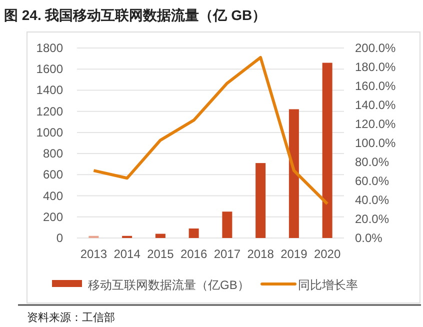  What do you see at coordinates (369, 238) in the screenshot?
I see `y2-tick-label: 0.0%` at bounding box center [369, 238].